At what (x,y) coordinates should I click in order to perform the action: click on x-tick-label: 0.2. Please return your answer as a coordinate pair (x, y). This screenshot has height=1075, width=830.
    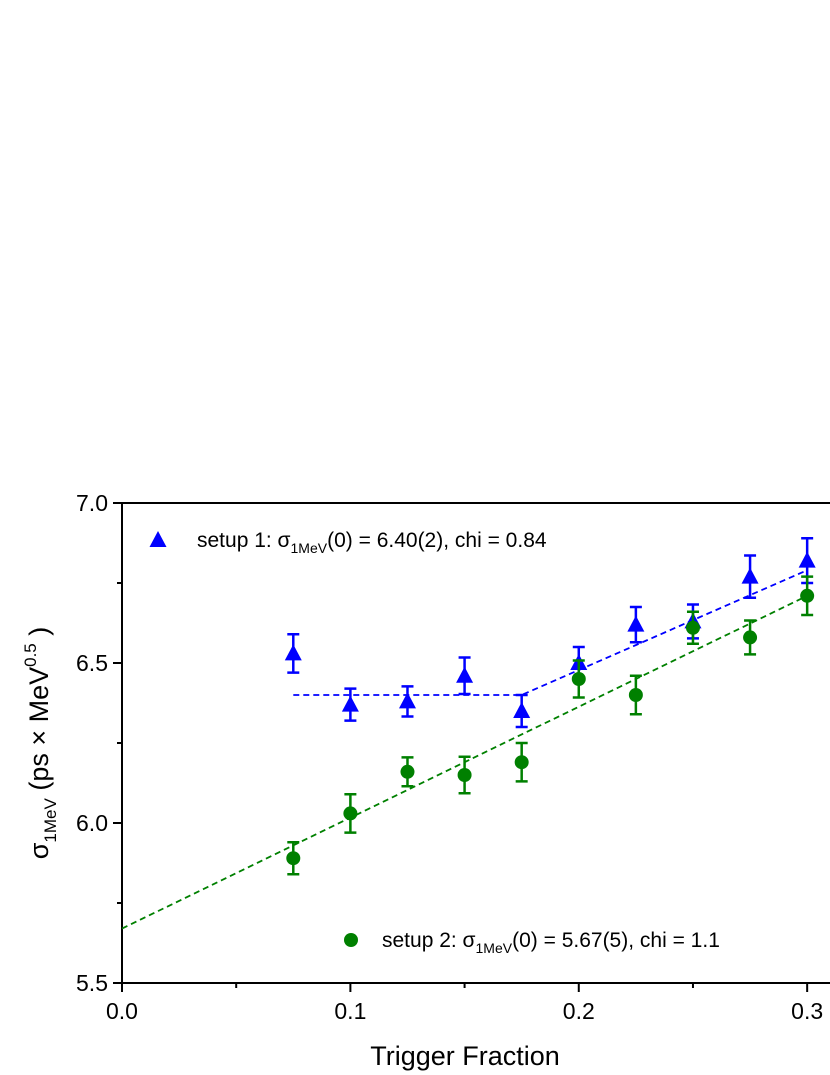
    Looking at the image, I should click on (579, 1011).